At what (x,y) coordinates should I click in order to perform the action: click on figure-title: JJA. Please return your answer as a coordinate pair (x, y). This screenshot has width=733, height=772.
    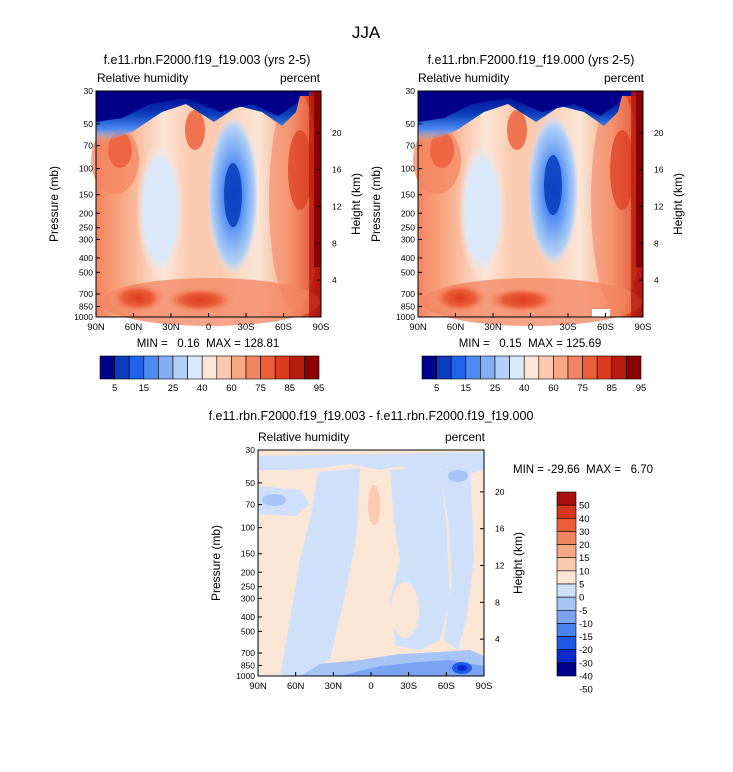
    Looking at the image, I should click on (366, 32).